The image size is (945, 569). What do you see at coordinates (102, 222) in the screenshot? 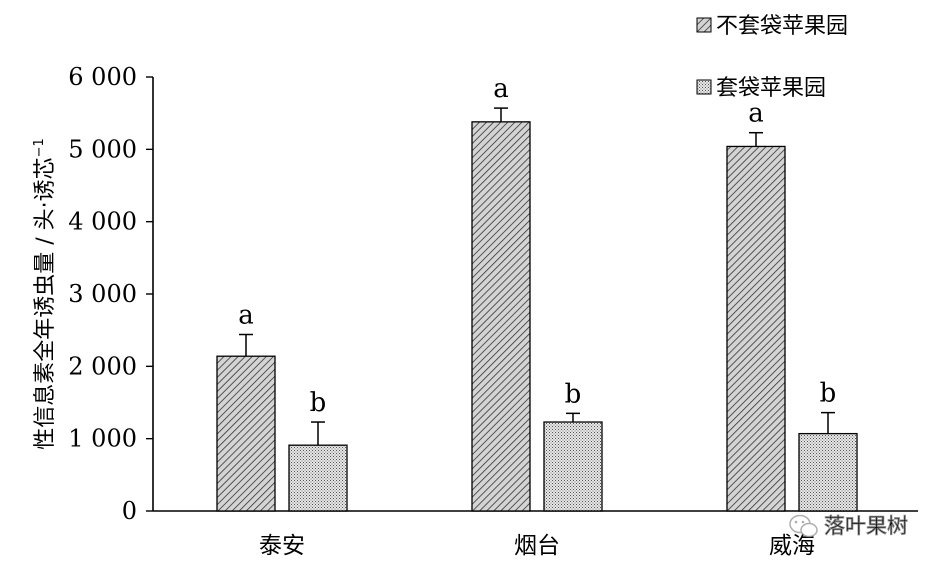
I see `y-tick-label: 4 000` at bounding box center [102, 222].